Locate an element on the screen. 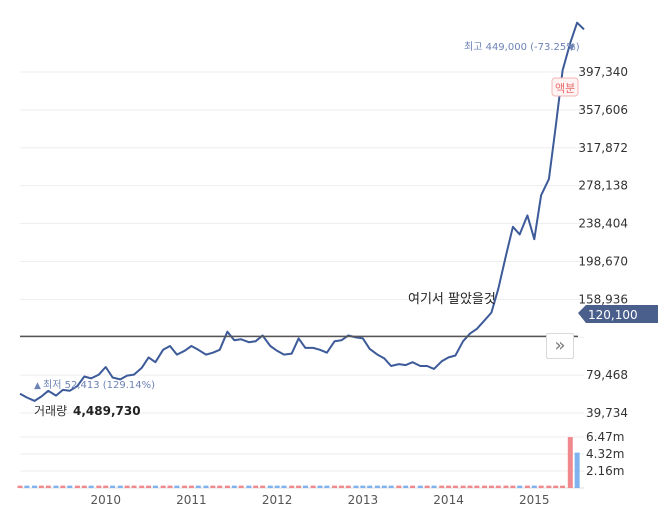  y-tick-label: 198,670 is located at coordinates (603, 261).